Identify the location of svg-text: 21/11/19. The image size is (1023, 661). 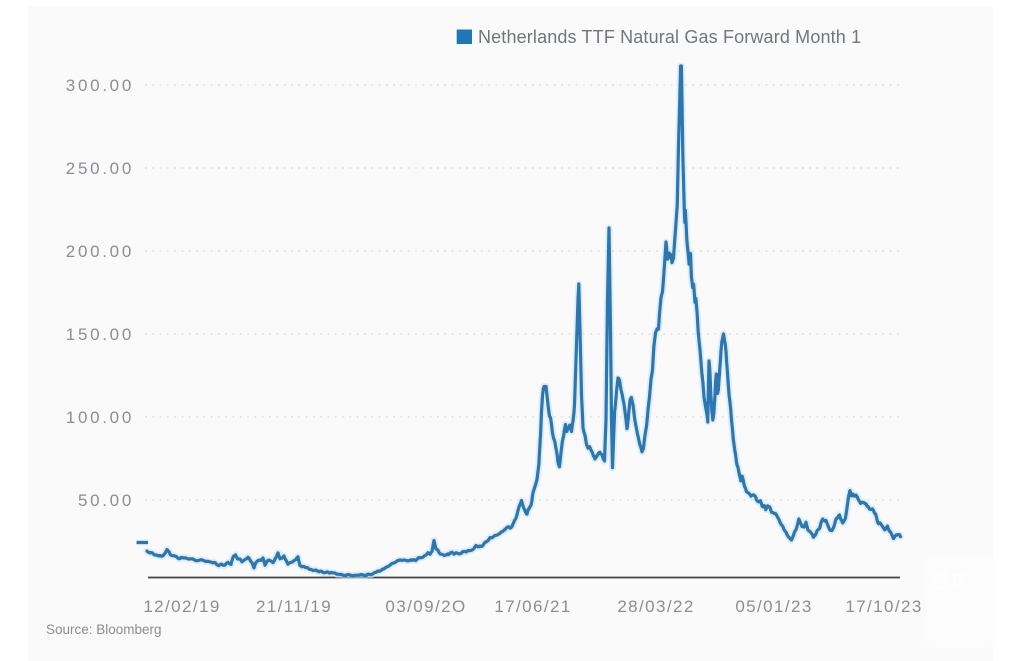
(294, 606).